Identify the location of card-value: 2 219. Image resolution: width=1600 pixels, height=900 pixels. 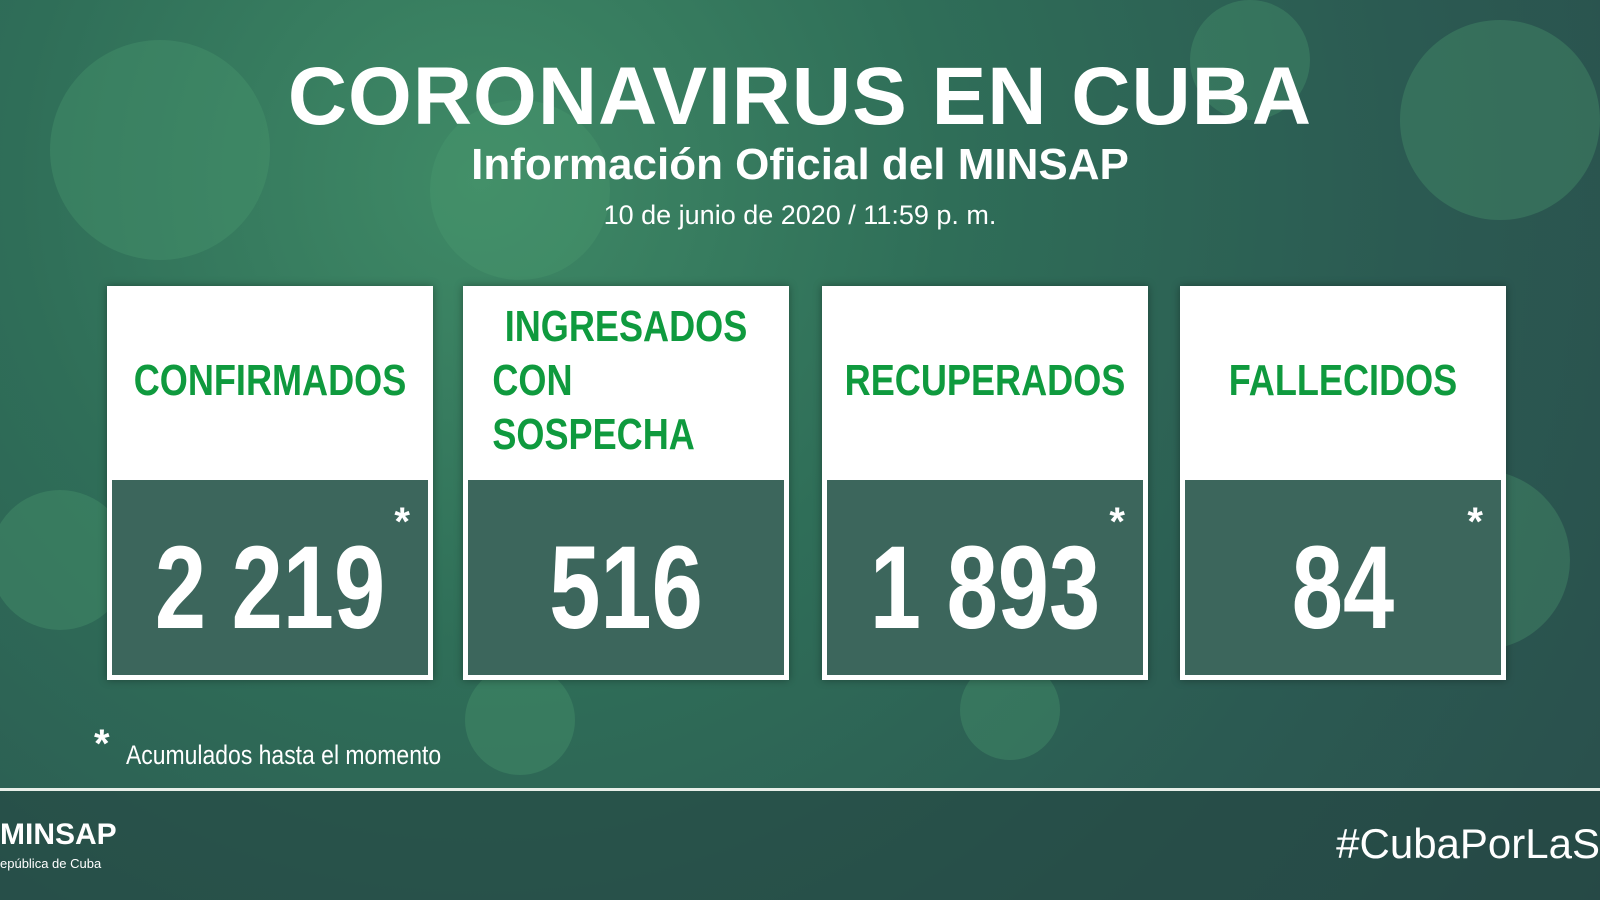
(270, 588).